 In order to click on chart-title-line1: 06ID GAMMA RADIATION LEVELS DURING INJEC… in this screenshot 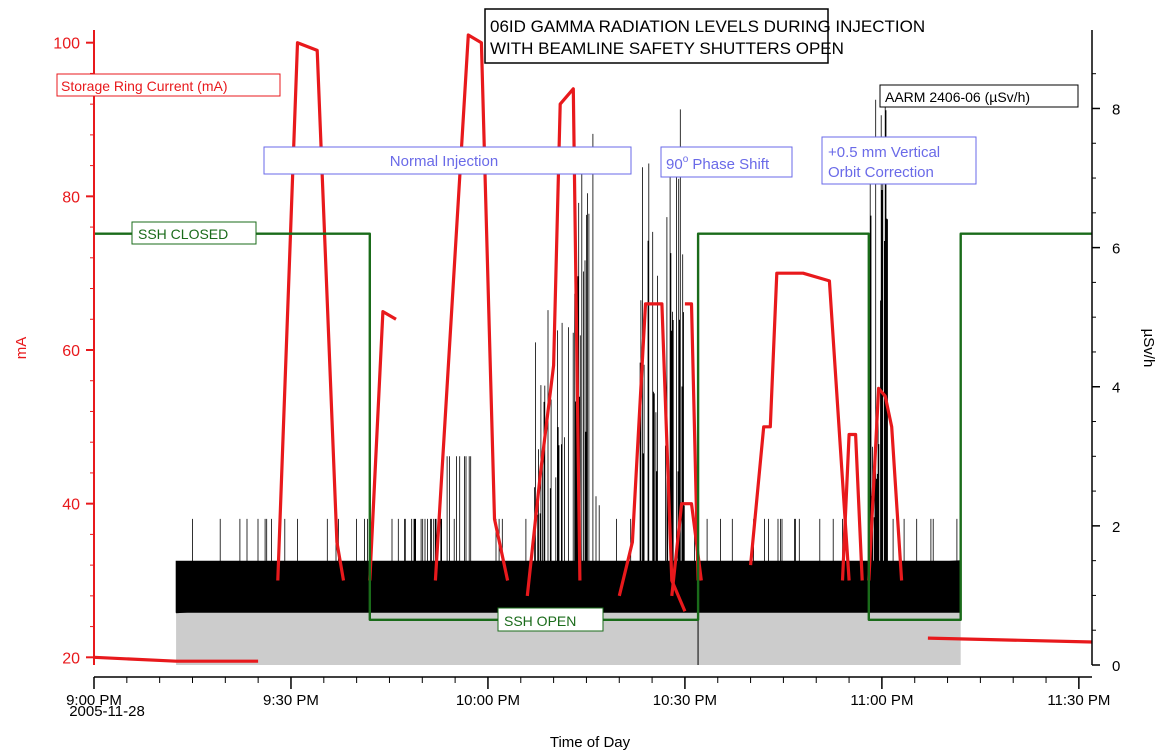, I will do `click(707, 26)`.